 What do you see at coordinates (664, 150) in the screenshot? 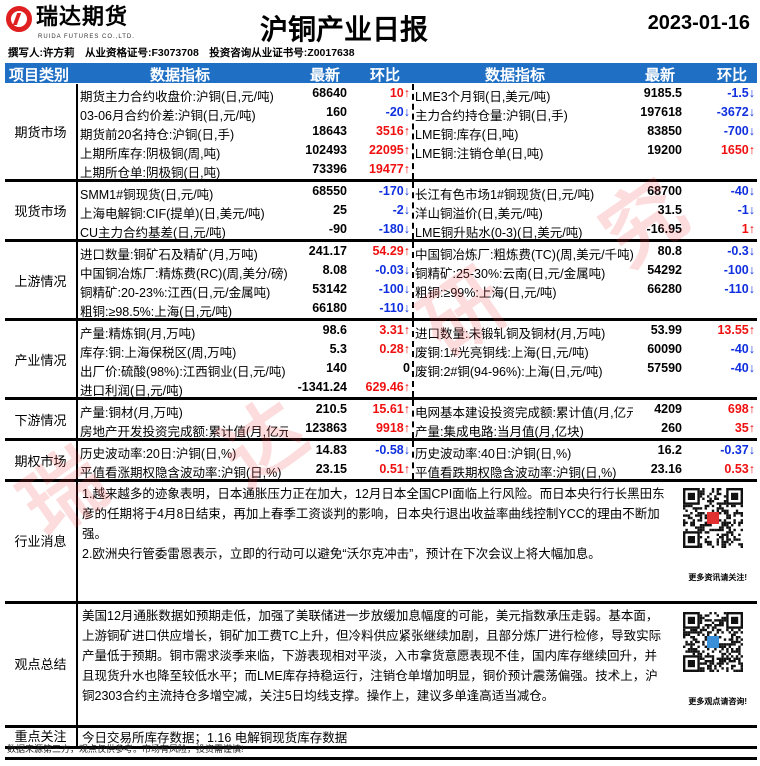
I see `latest-value: 19200` at bounding box center [664, 150].